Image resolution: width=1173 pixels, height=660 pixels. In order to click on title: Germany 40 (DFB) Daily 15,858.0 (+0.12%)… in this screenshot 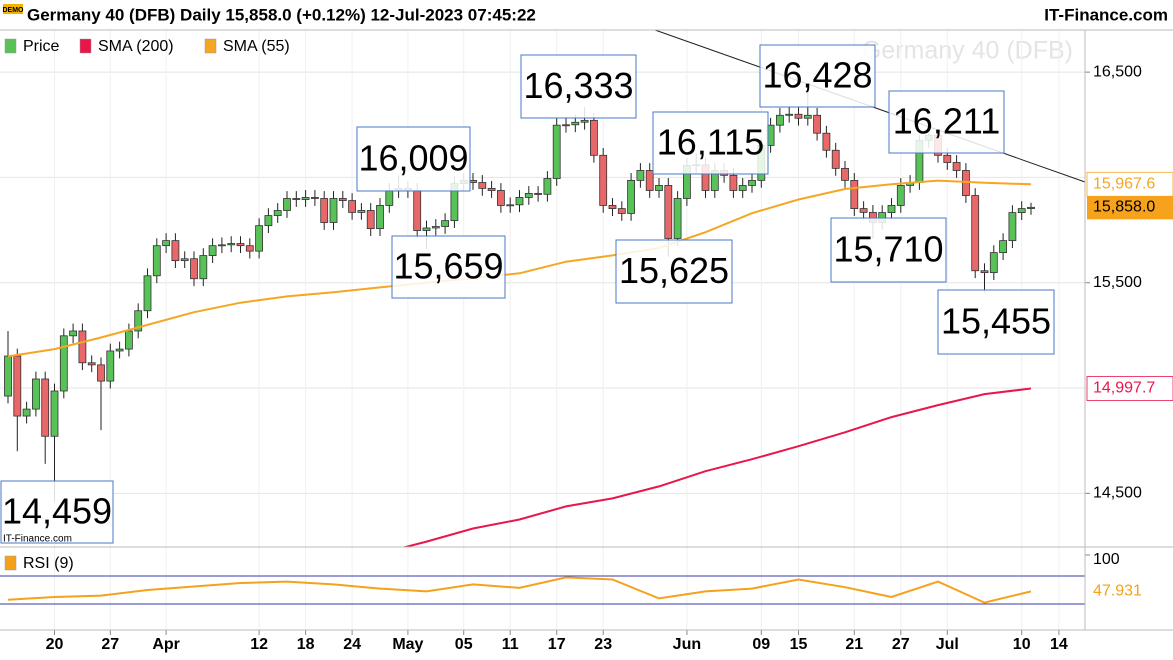, I will do `click(281, 14)`.